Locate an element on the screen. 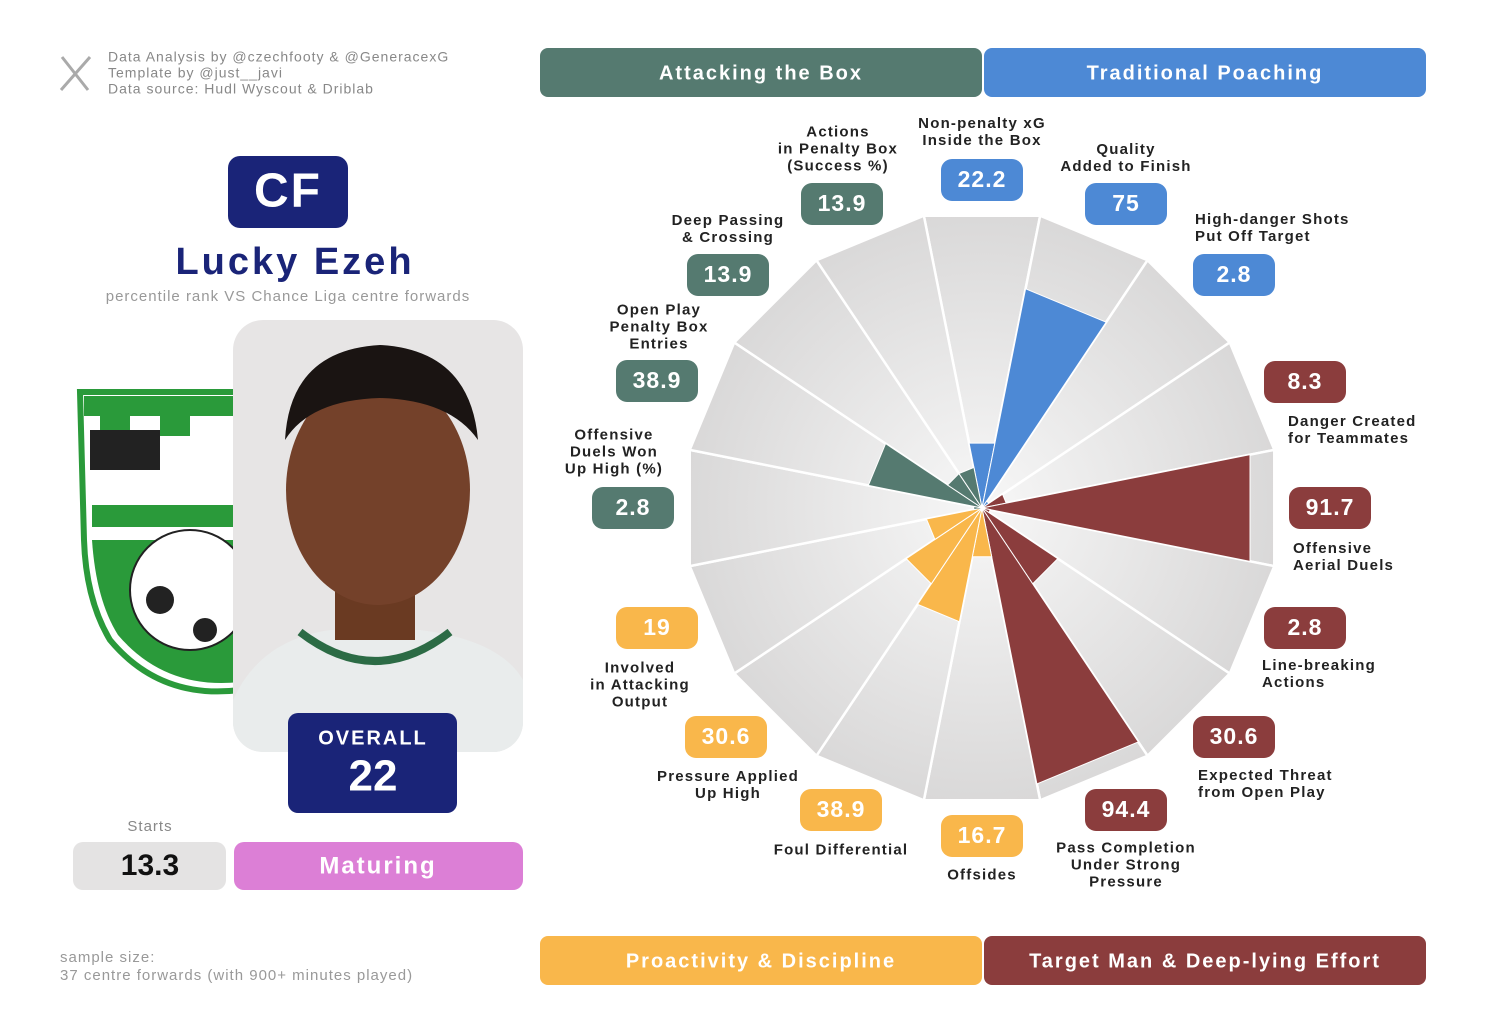  starts-label: Starts is located at coordinates (149, 826).